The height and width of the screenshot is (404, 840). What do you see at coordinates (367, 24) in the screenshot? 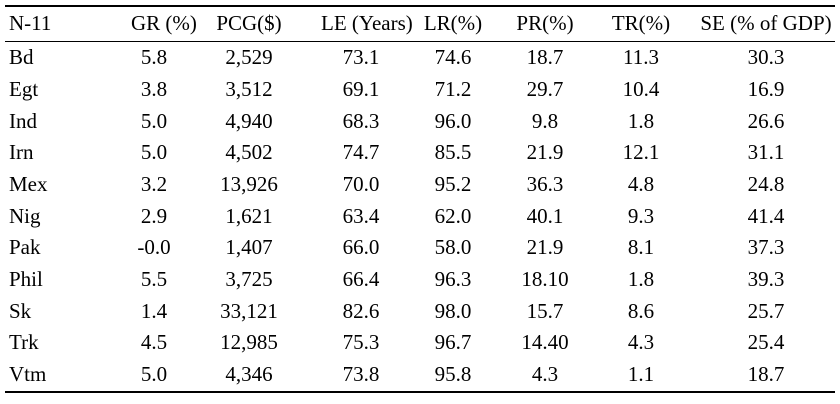
I see `column-header-le: LE (Years)` at bounding box center [367, 24].